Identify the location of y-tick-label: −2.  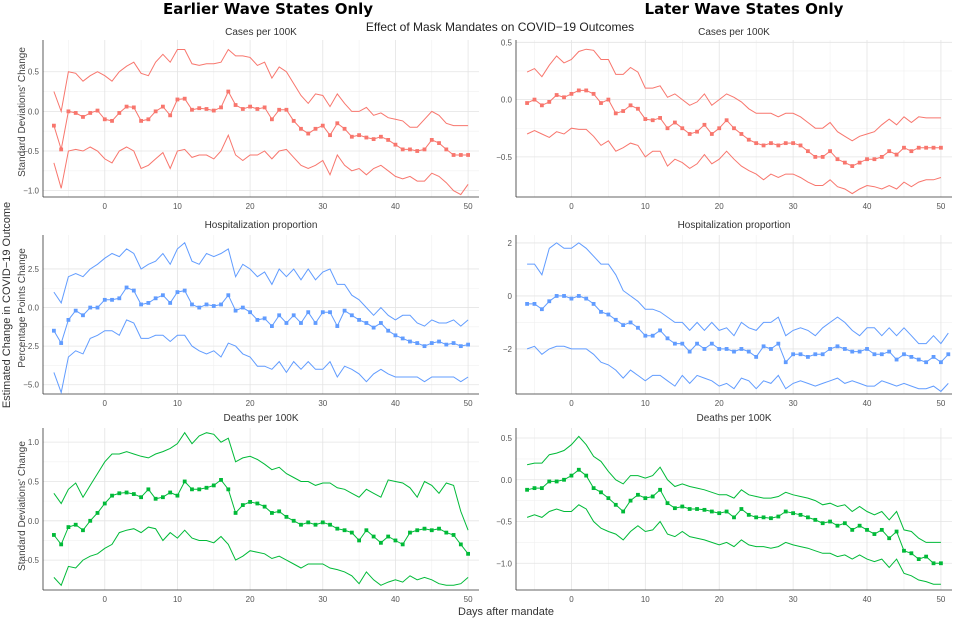
(508, 349).